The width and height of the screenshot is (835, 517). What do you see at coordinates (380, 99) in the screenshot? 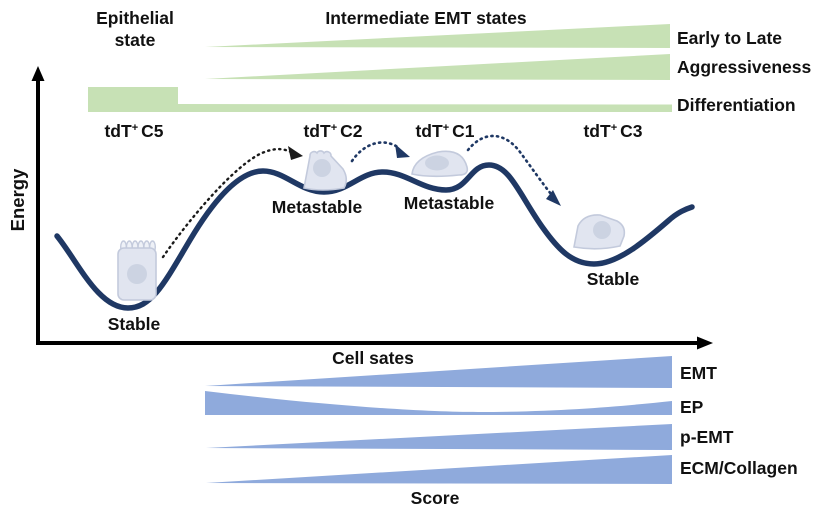
I see `differentiation-gradient-band` at bounding box center [380, 99].